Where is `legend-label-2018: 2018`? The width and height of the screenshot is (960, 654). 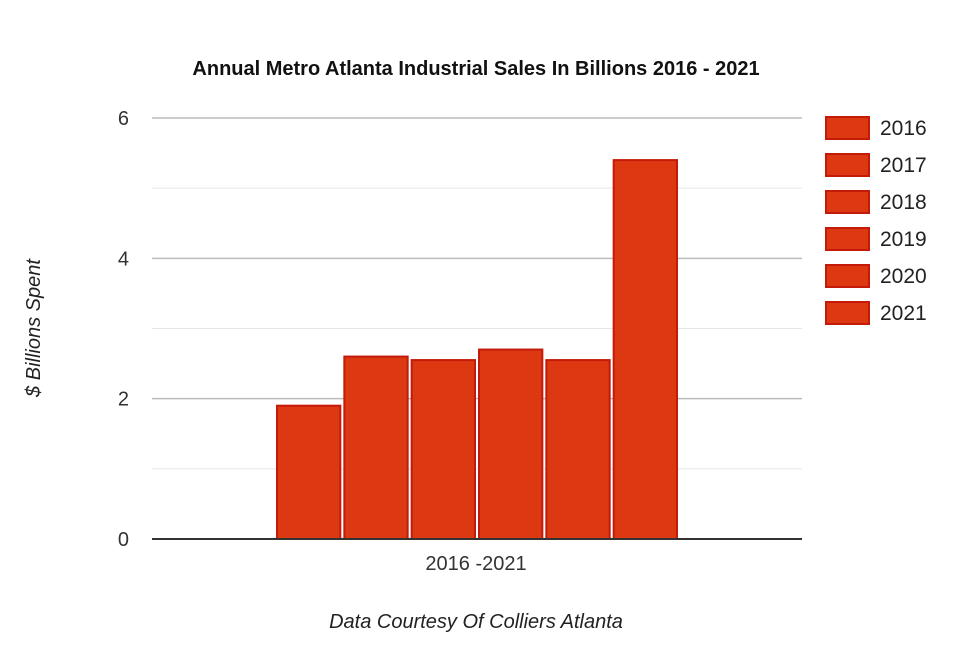 legend-label-2018: 2018 is located at coordinates (903, 202).